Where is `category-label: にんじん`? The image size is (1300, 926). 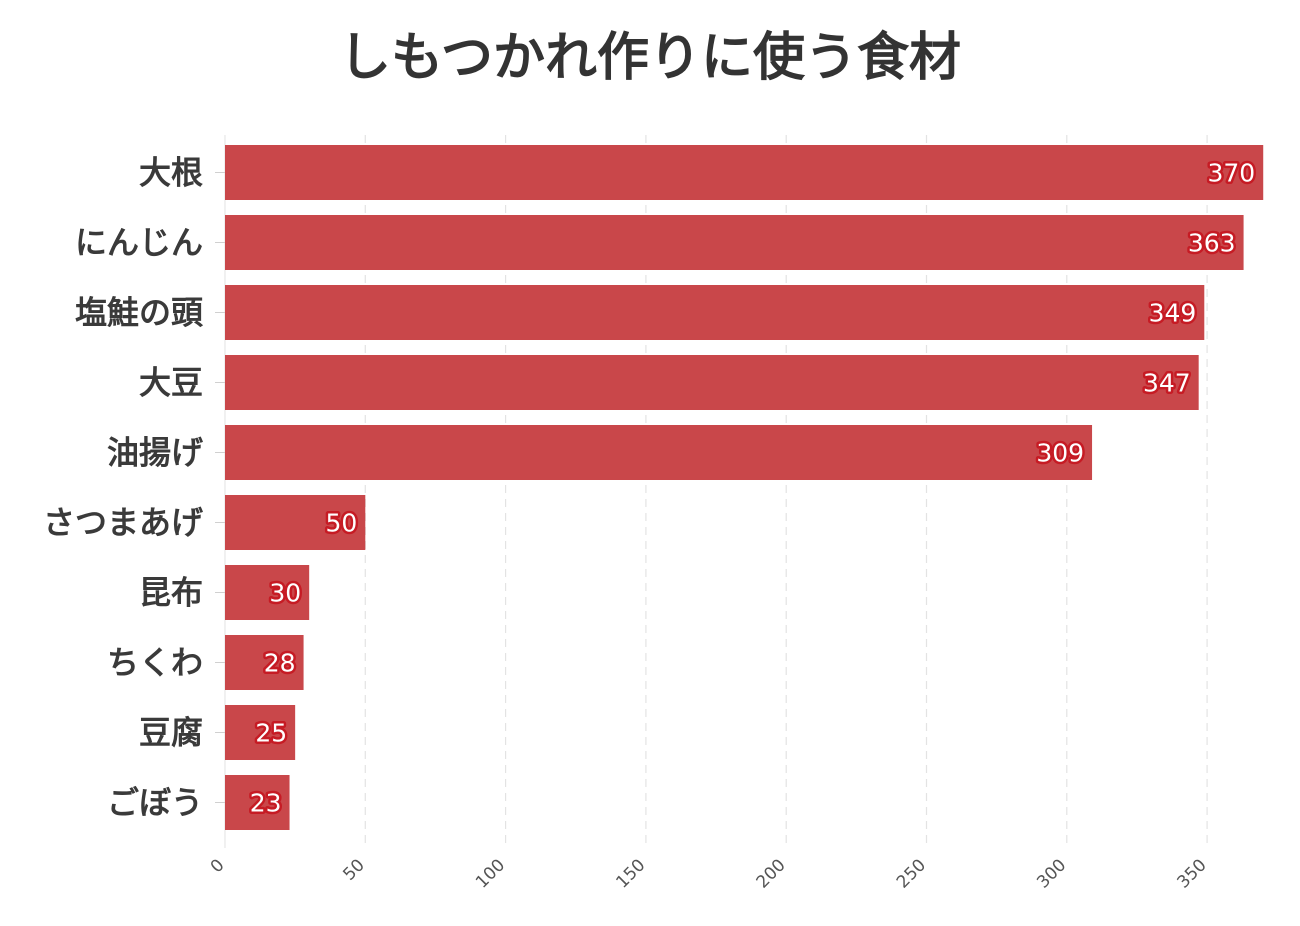 category-label: にんじん is located at coordinates (139, 243).